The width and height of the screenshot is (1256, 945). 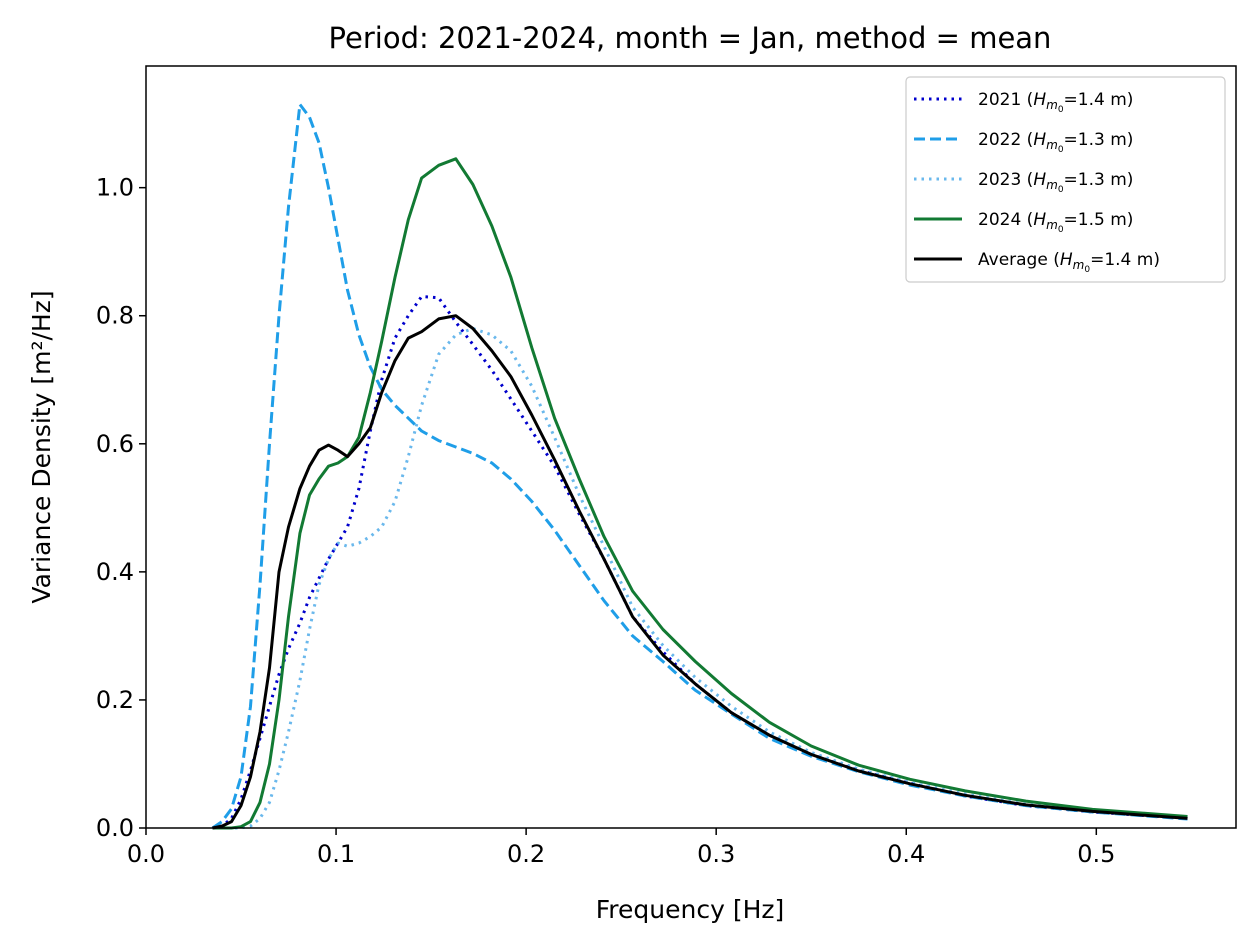 What do you see at coordinates (1055, 102) in the screenshot?
I see `legend-entry-2021: 2021 (Hm0=1.4 m)` at bounding box center [1055, 102].